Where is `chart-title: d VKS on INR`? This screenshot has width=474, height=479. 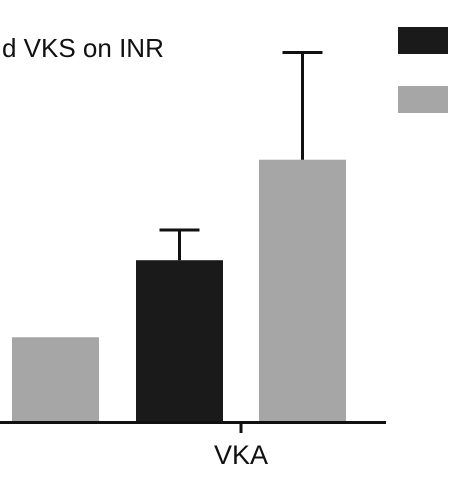
chart-title: d VKS on INR is located at coordinates (83, 48).